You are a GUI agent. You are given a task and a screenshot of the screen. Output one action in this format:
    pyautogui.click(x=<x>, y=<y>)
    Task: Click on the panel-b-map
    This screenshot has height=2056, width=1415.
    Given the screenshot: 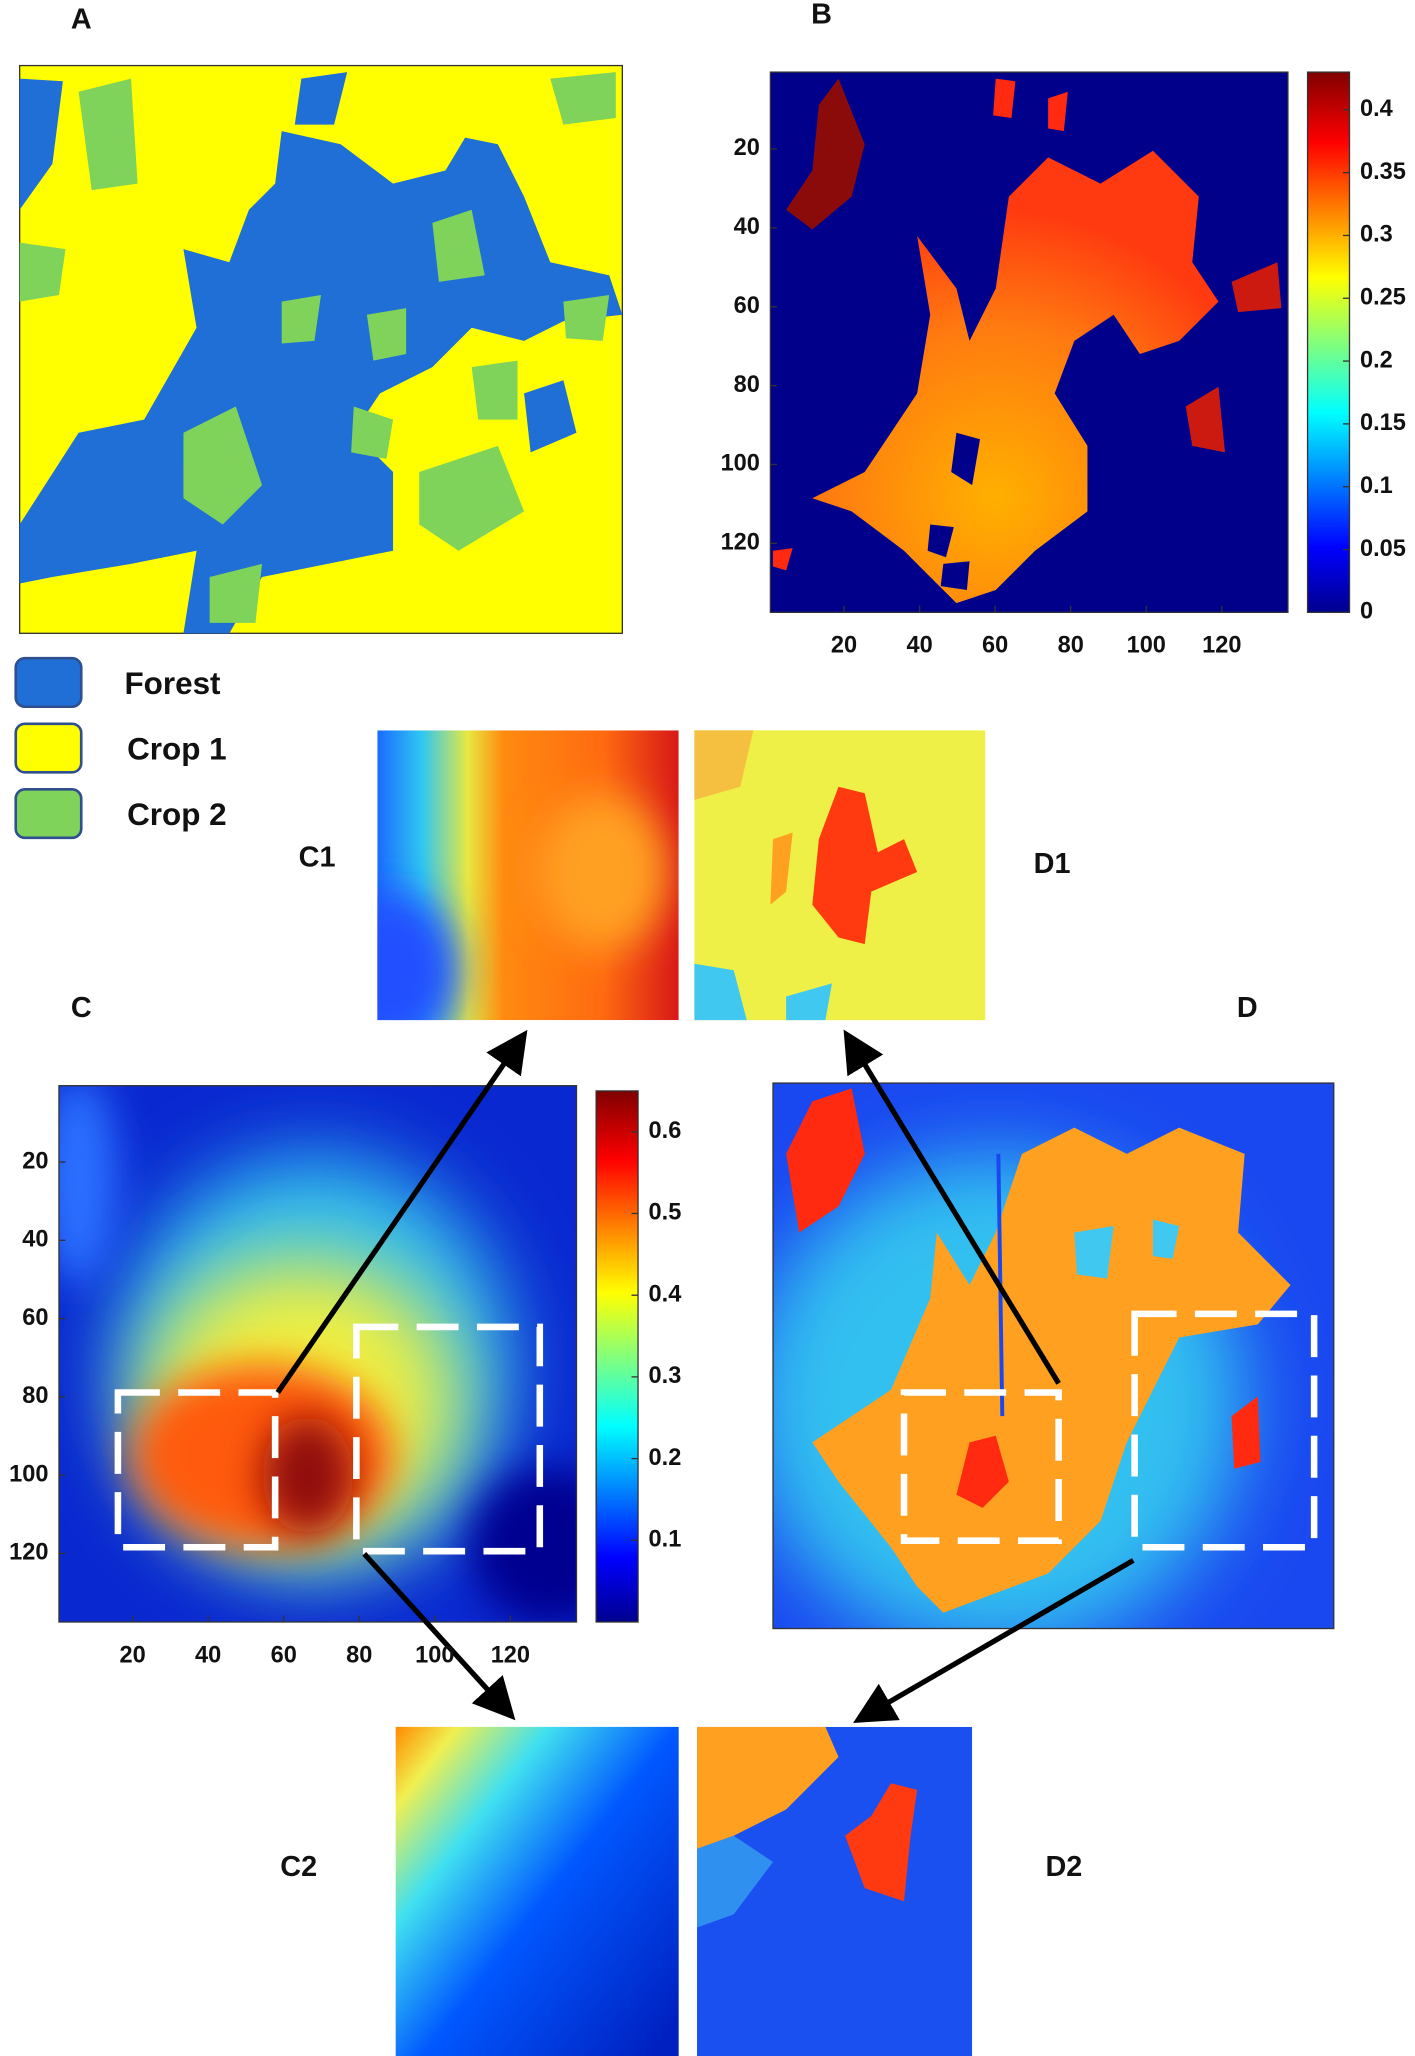 What is the action you would take?
    pyautogui.click(x=1029, y=342)
    